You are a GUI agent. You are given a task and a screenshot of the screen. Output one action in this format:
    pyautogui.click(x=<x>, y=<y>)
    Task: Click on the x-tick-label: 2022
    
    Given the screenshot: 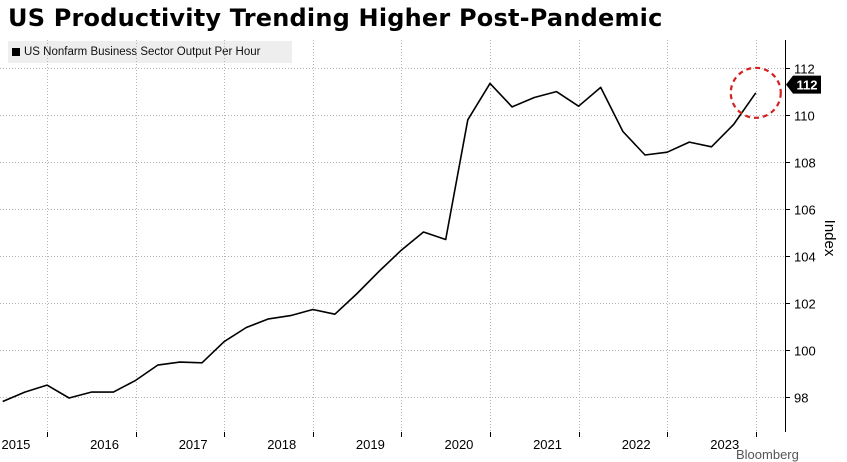 What is the action you would take?
    pyautogui.click(x=636, y=444)
    